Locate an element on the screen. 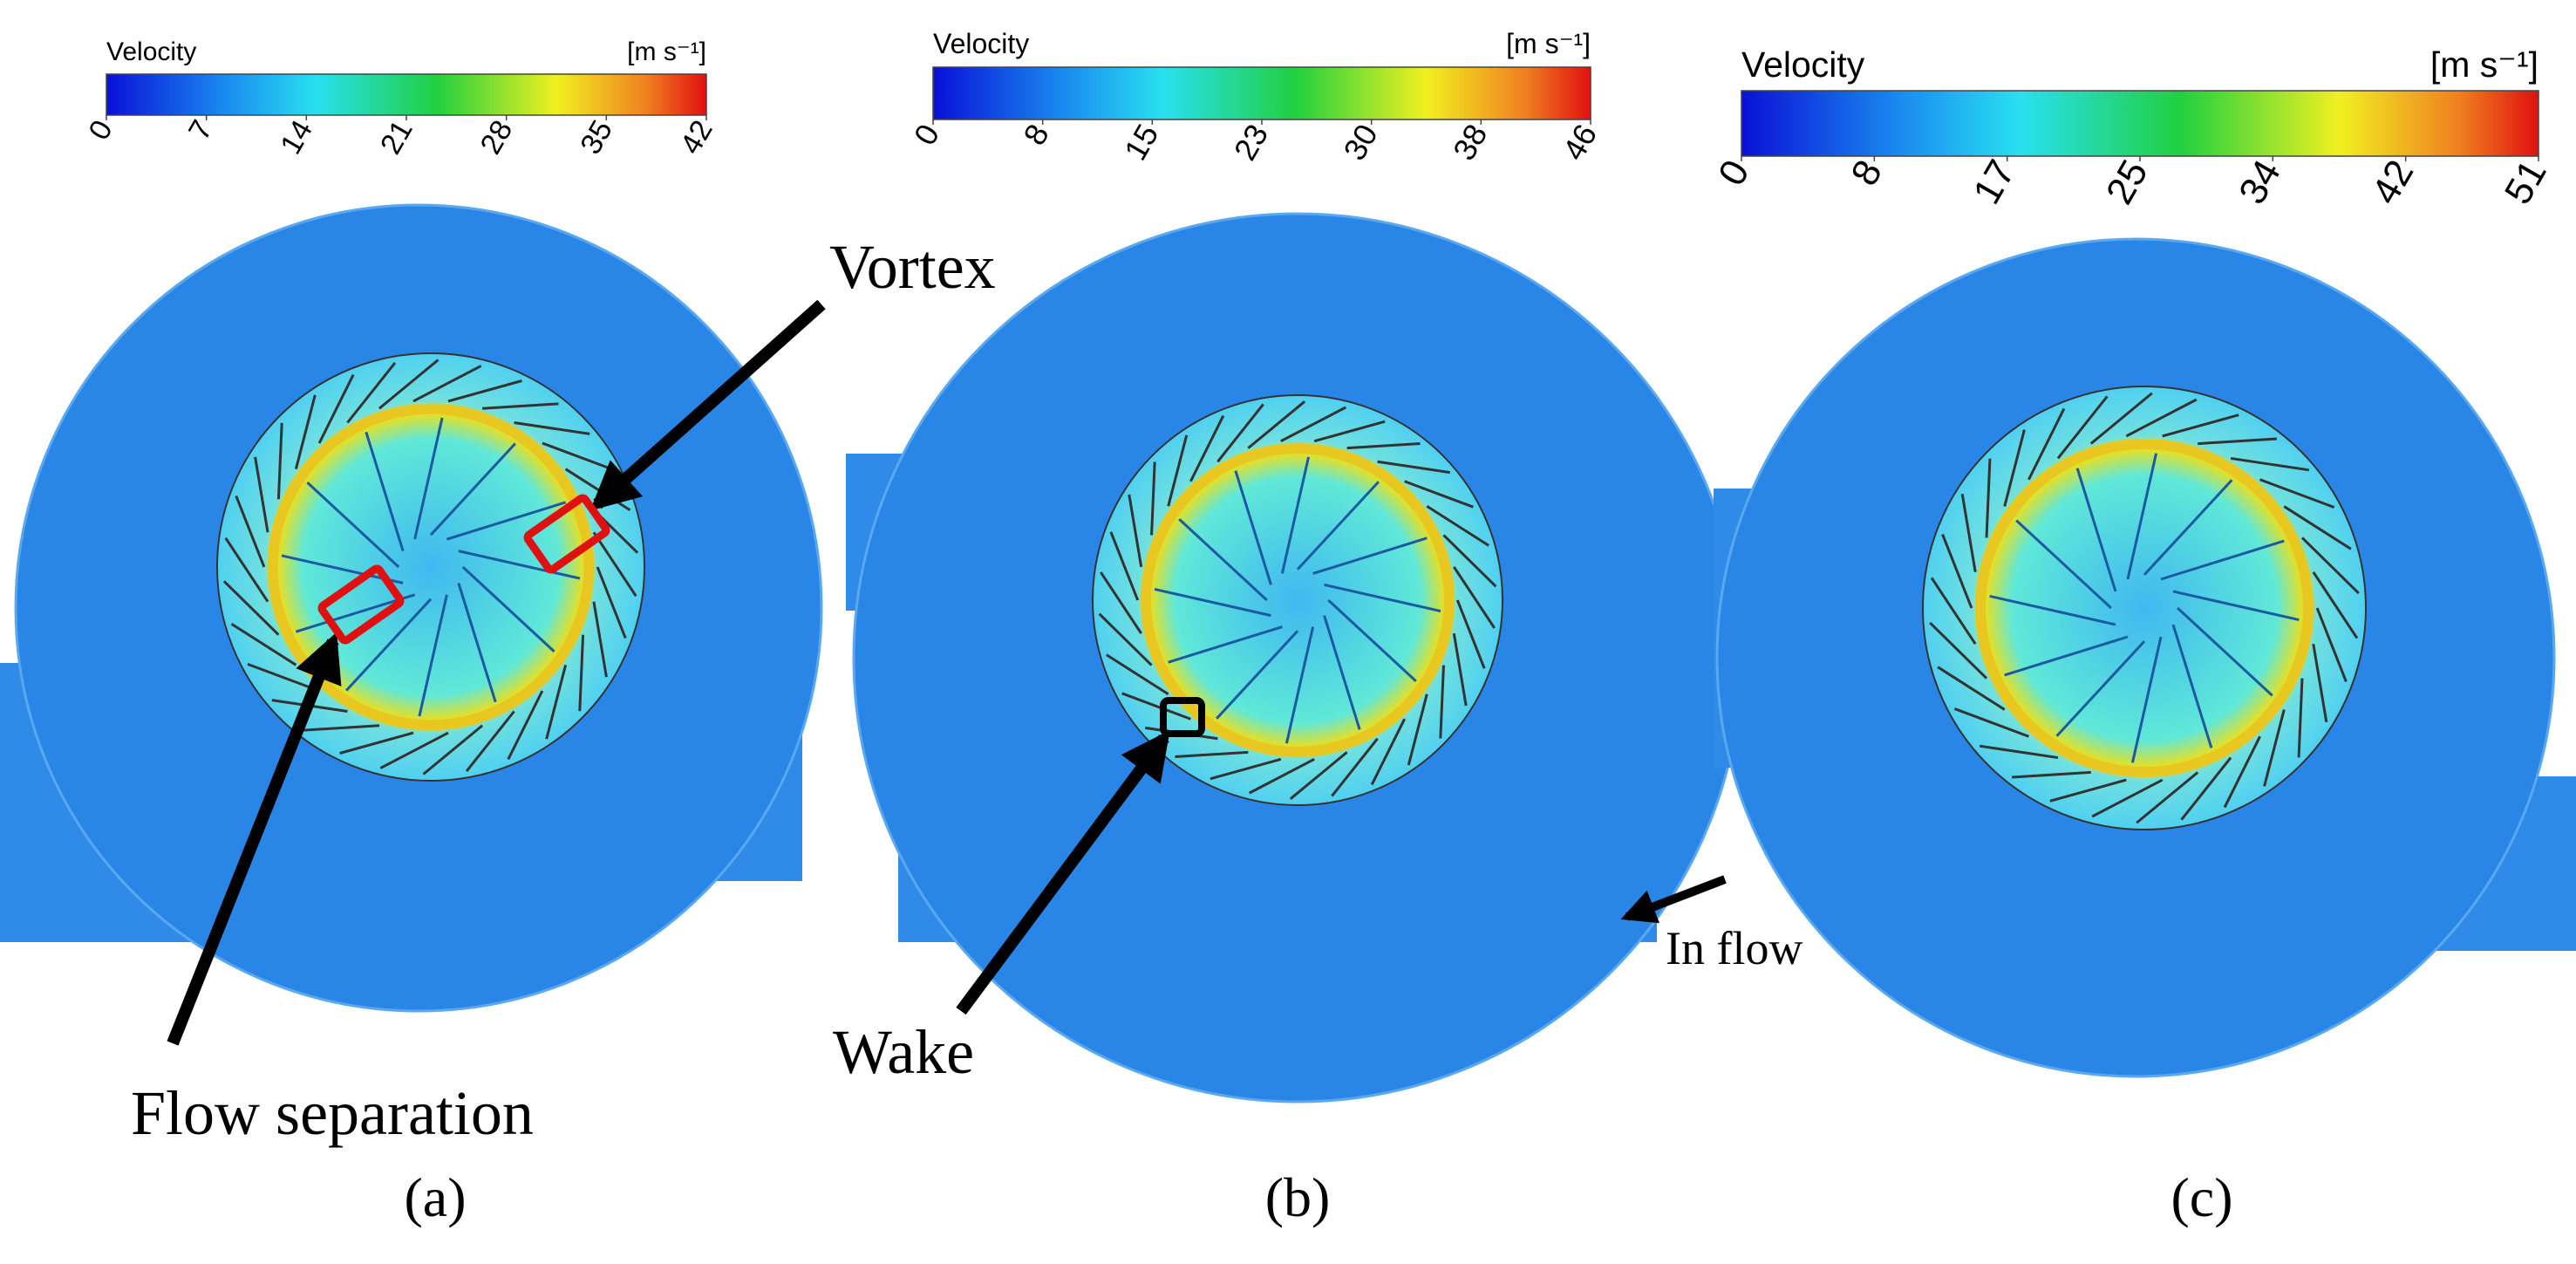 This screenshot has width=2576, height=1264. panel-label: (b) is located at coordinates (1298, 1197).